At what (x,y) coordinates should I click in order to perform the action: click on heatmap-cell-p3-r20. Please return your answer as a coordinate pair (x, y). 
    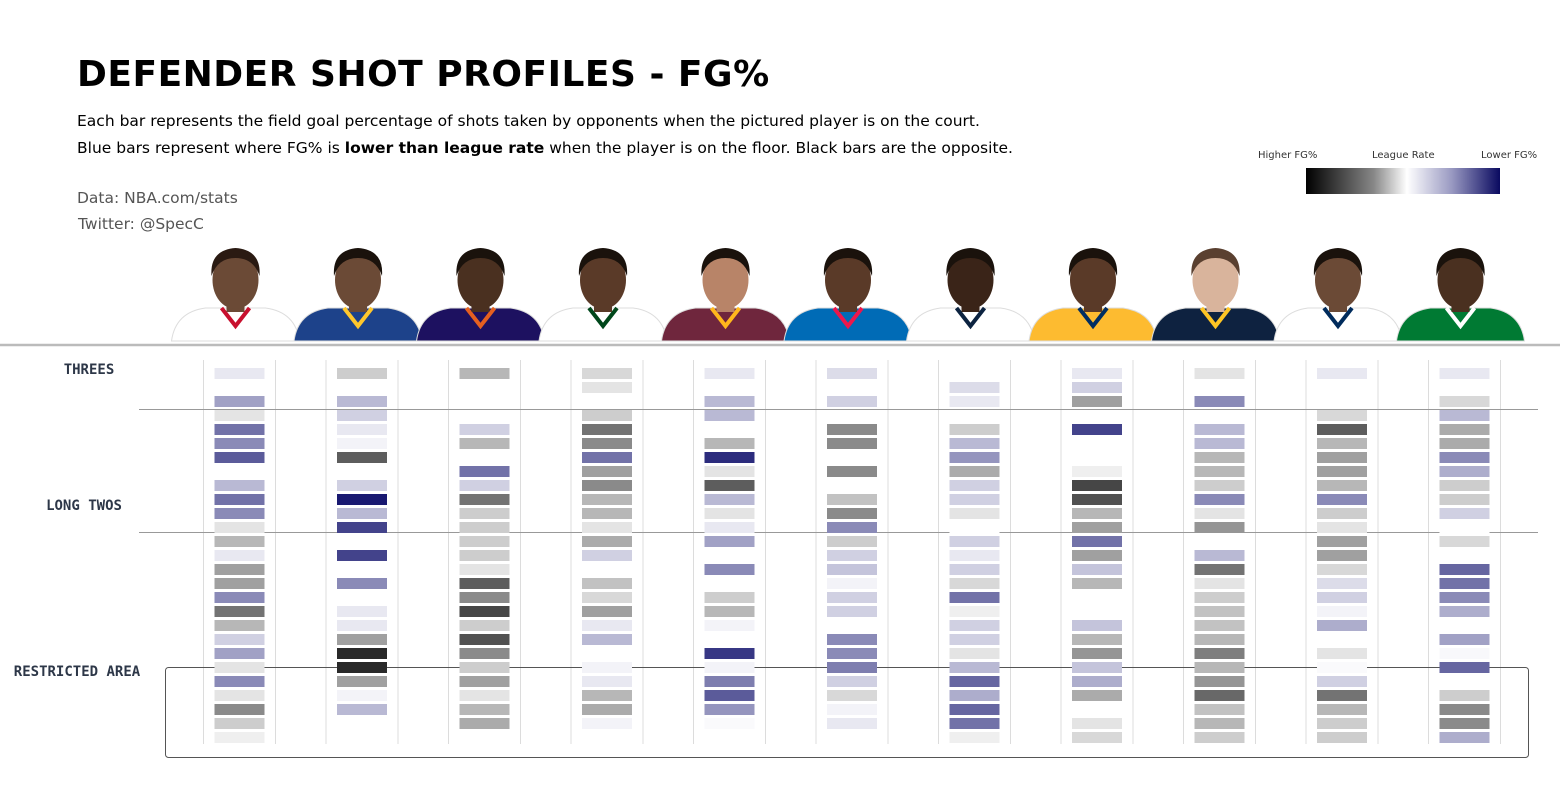
    Looking at the image, I should click on (484, 639).